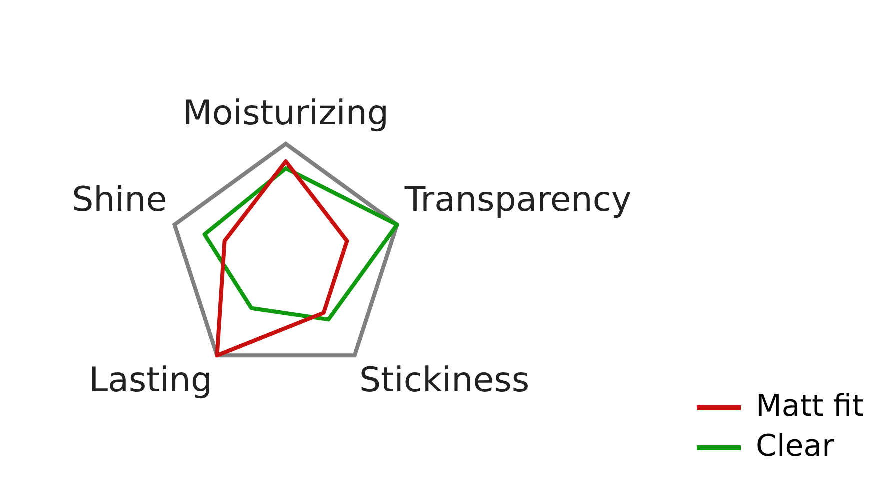 The image size is (884, 477). Describe the element at coordinates (120, 200) in the screenshot. I see `spoke-label: Shine` at that location.